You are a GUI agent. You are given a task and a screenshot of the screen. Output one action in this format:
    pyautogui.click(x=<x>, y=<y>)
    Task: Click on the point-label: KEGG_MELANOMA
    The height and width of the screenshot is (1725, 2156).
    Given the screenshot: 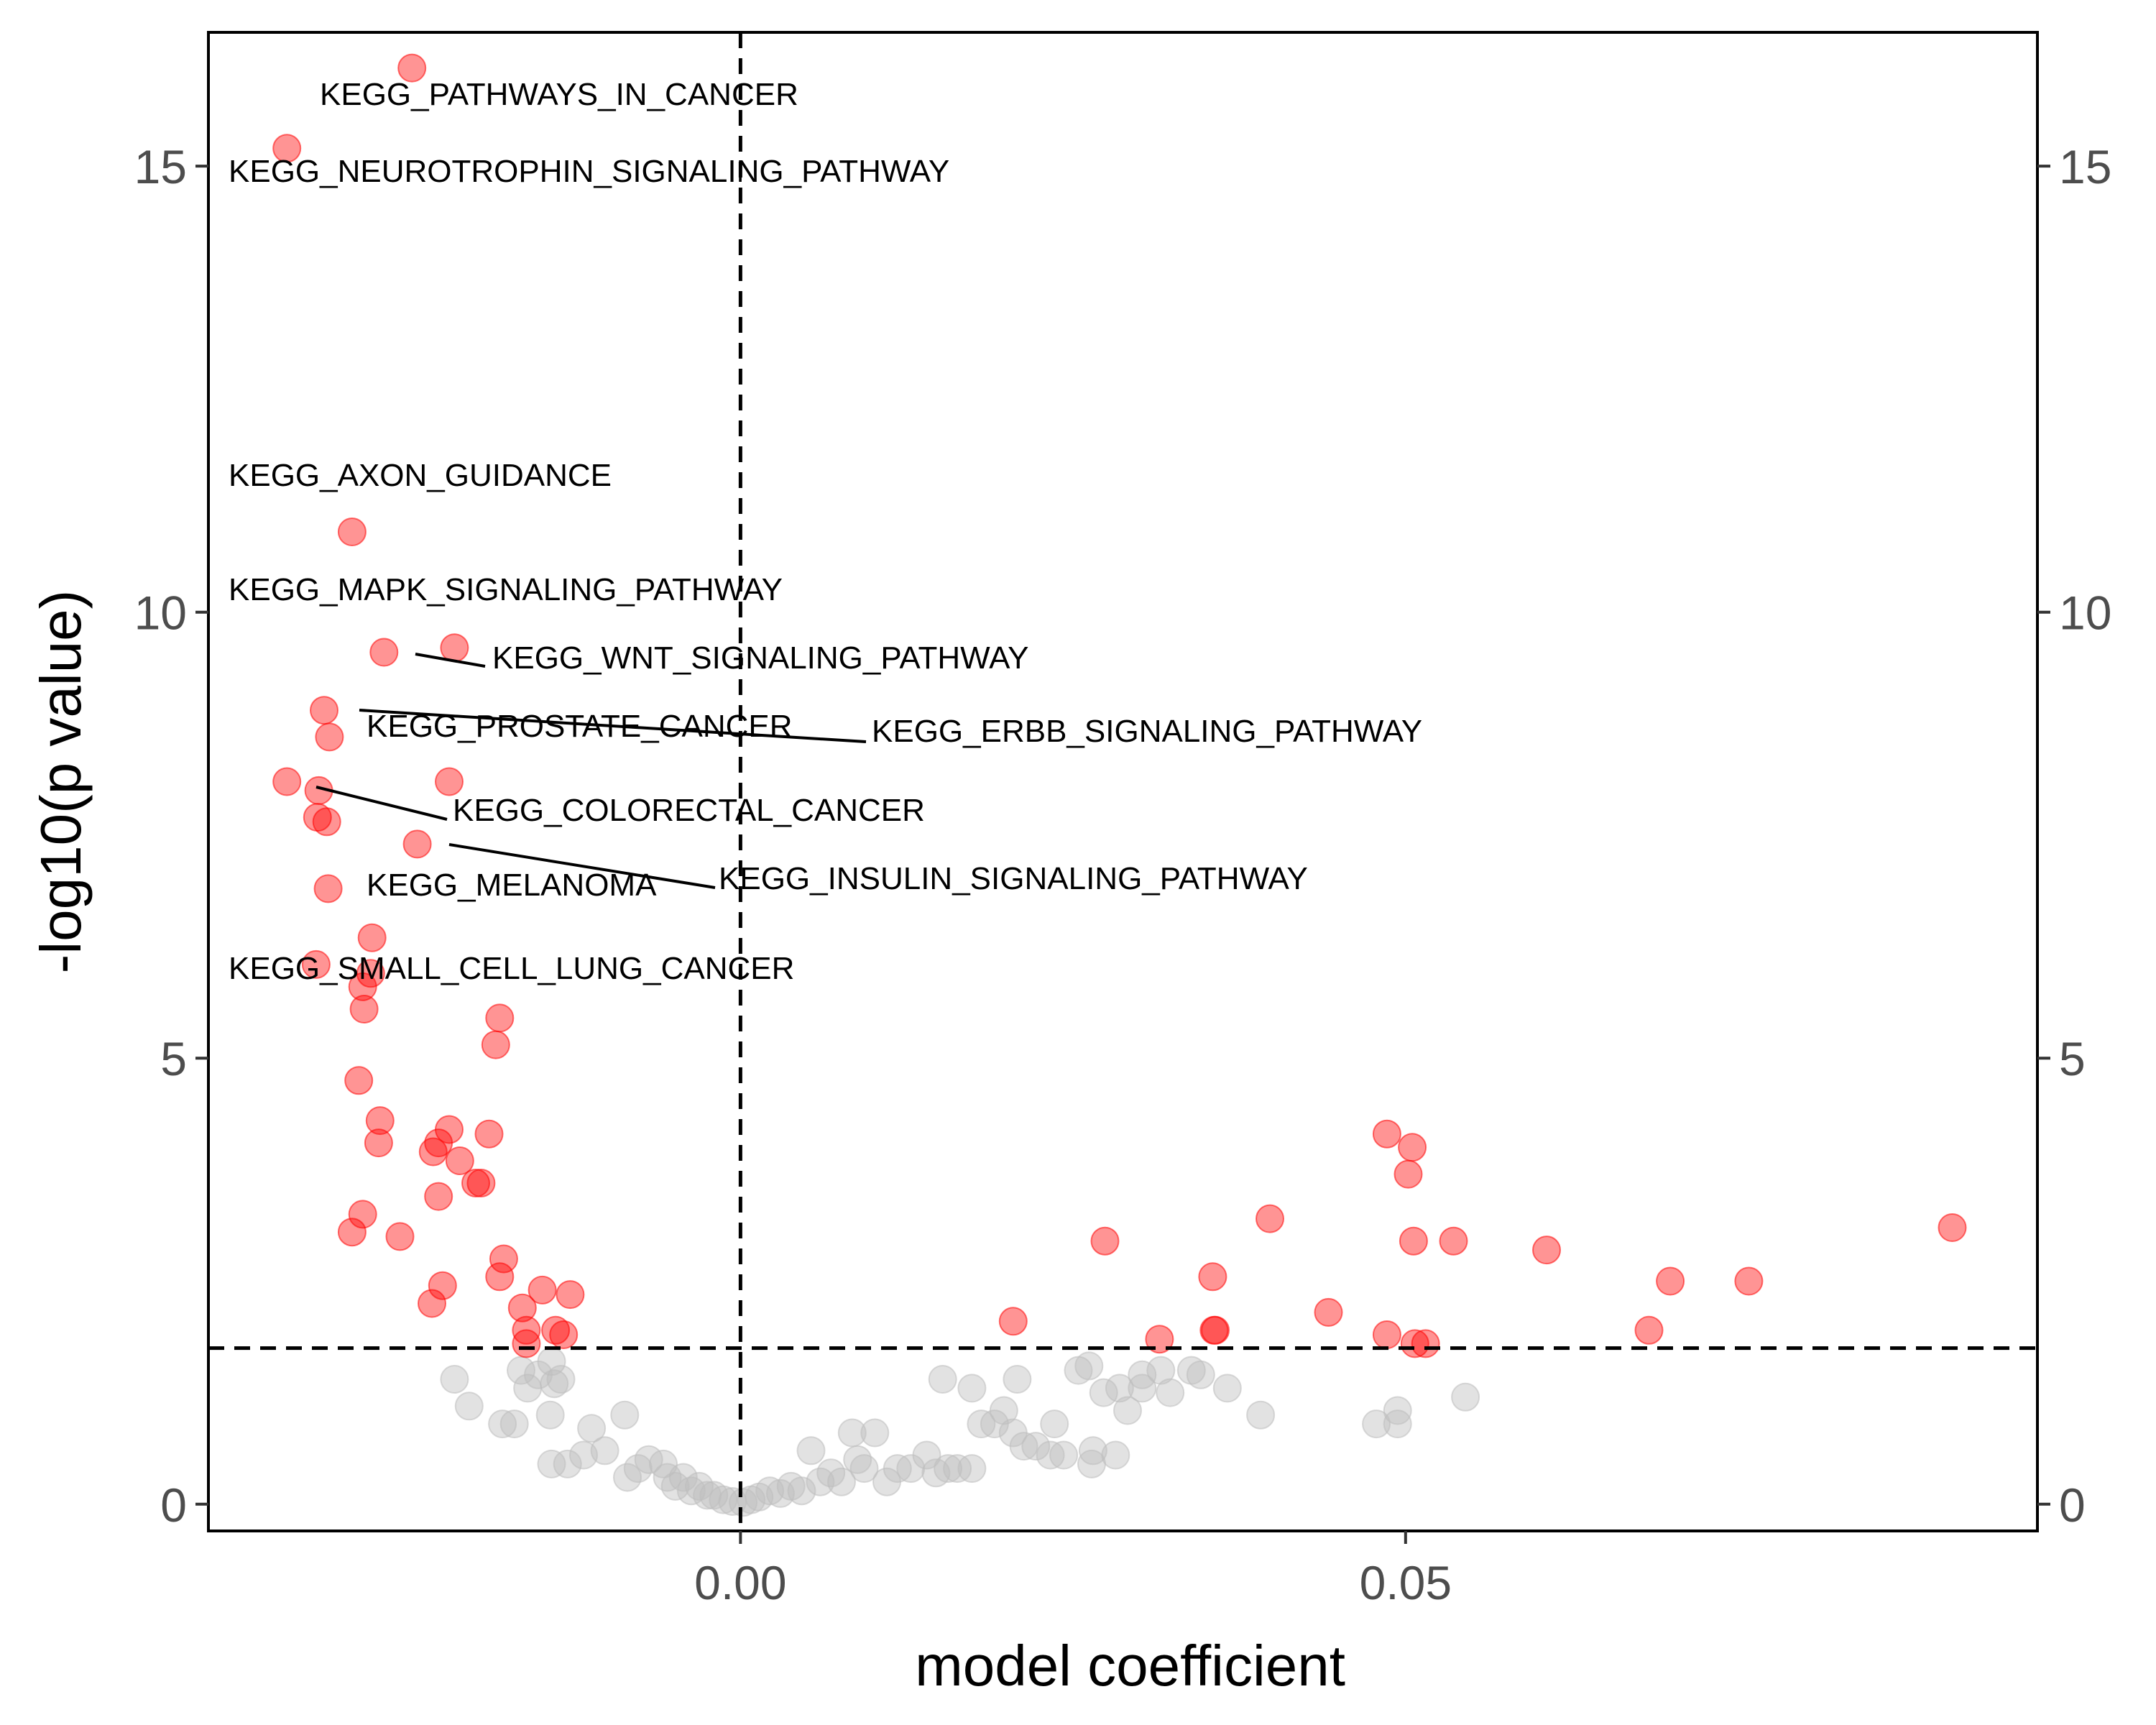 What is the action you would take?
    pyautogui.click(x=512, y=885)
    